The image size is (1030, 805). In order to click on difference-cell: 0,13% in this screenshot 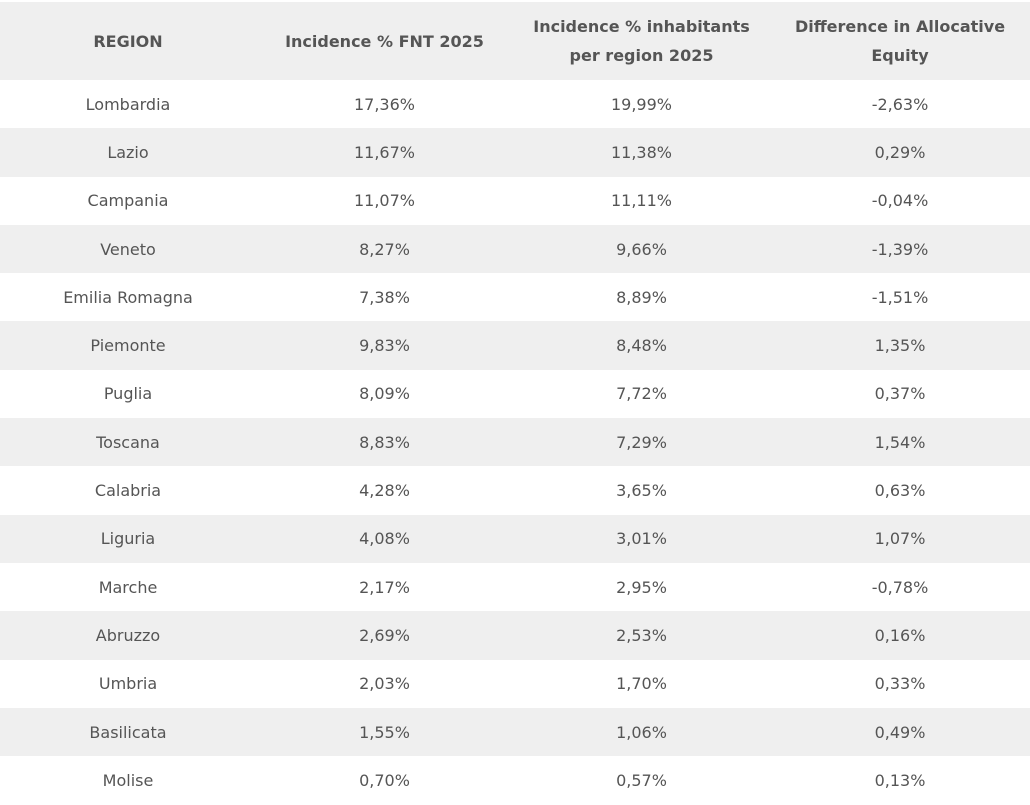, I will do `click(900, 780)`.